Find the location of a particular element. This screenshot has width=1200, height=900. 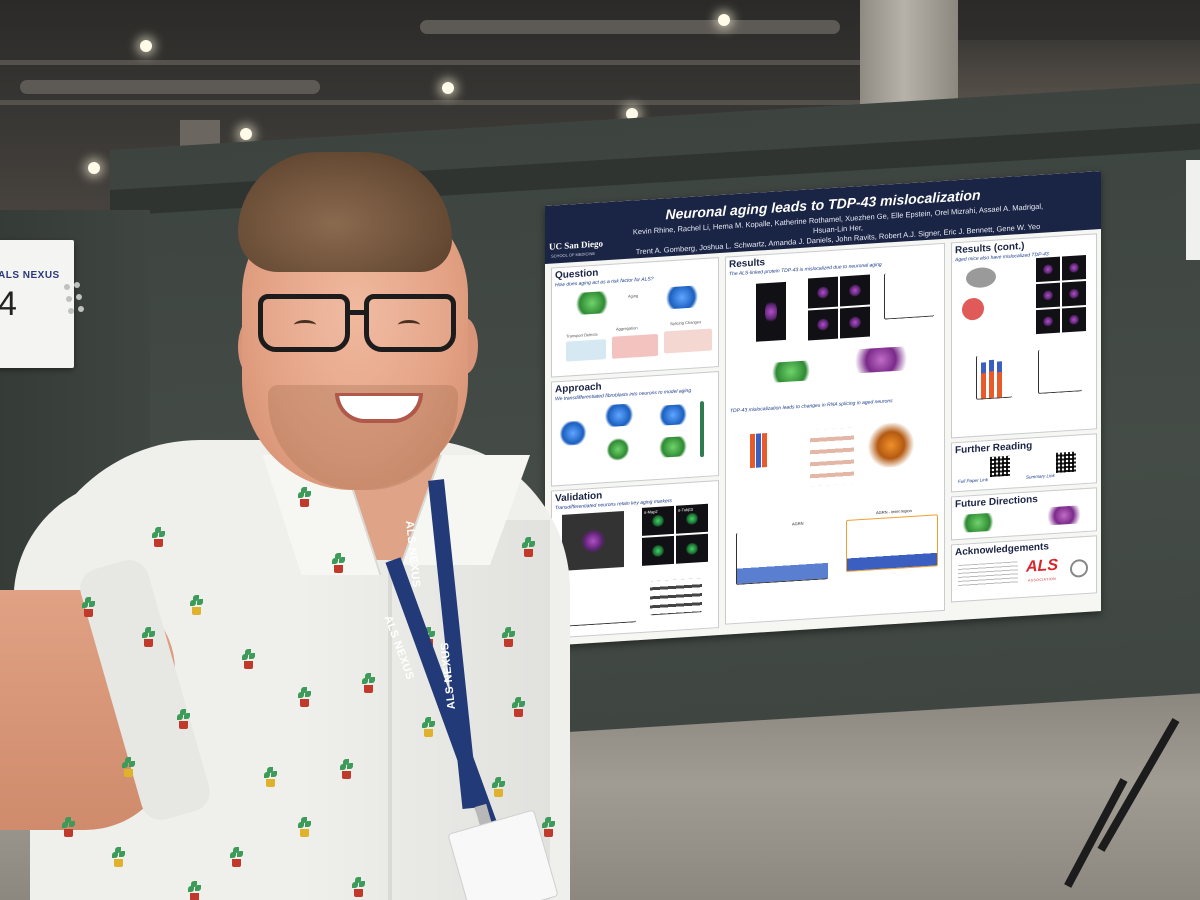

pushpins is located at coordinates (75, 302).